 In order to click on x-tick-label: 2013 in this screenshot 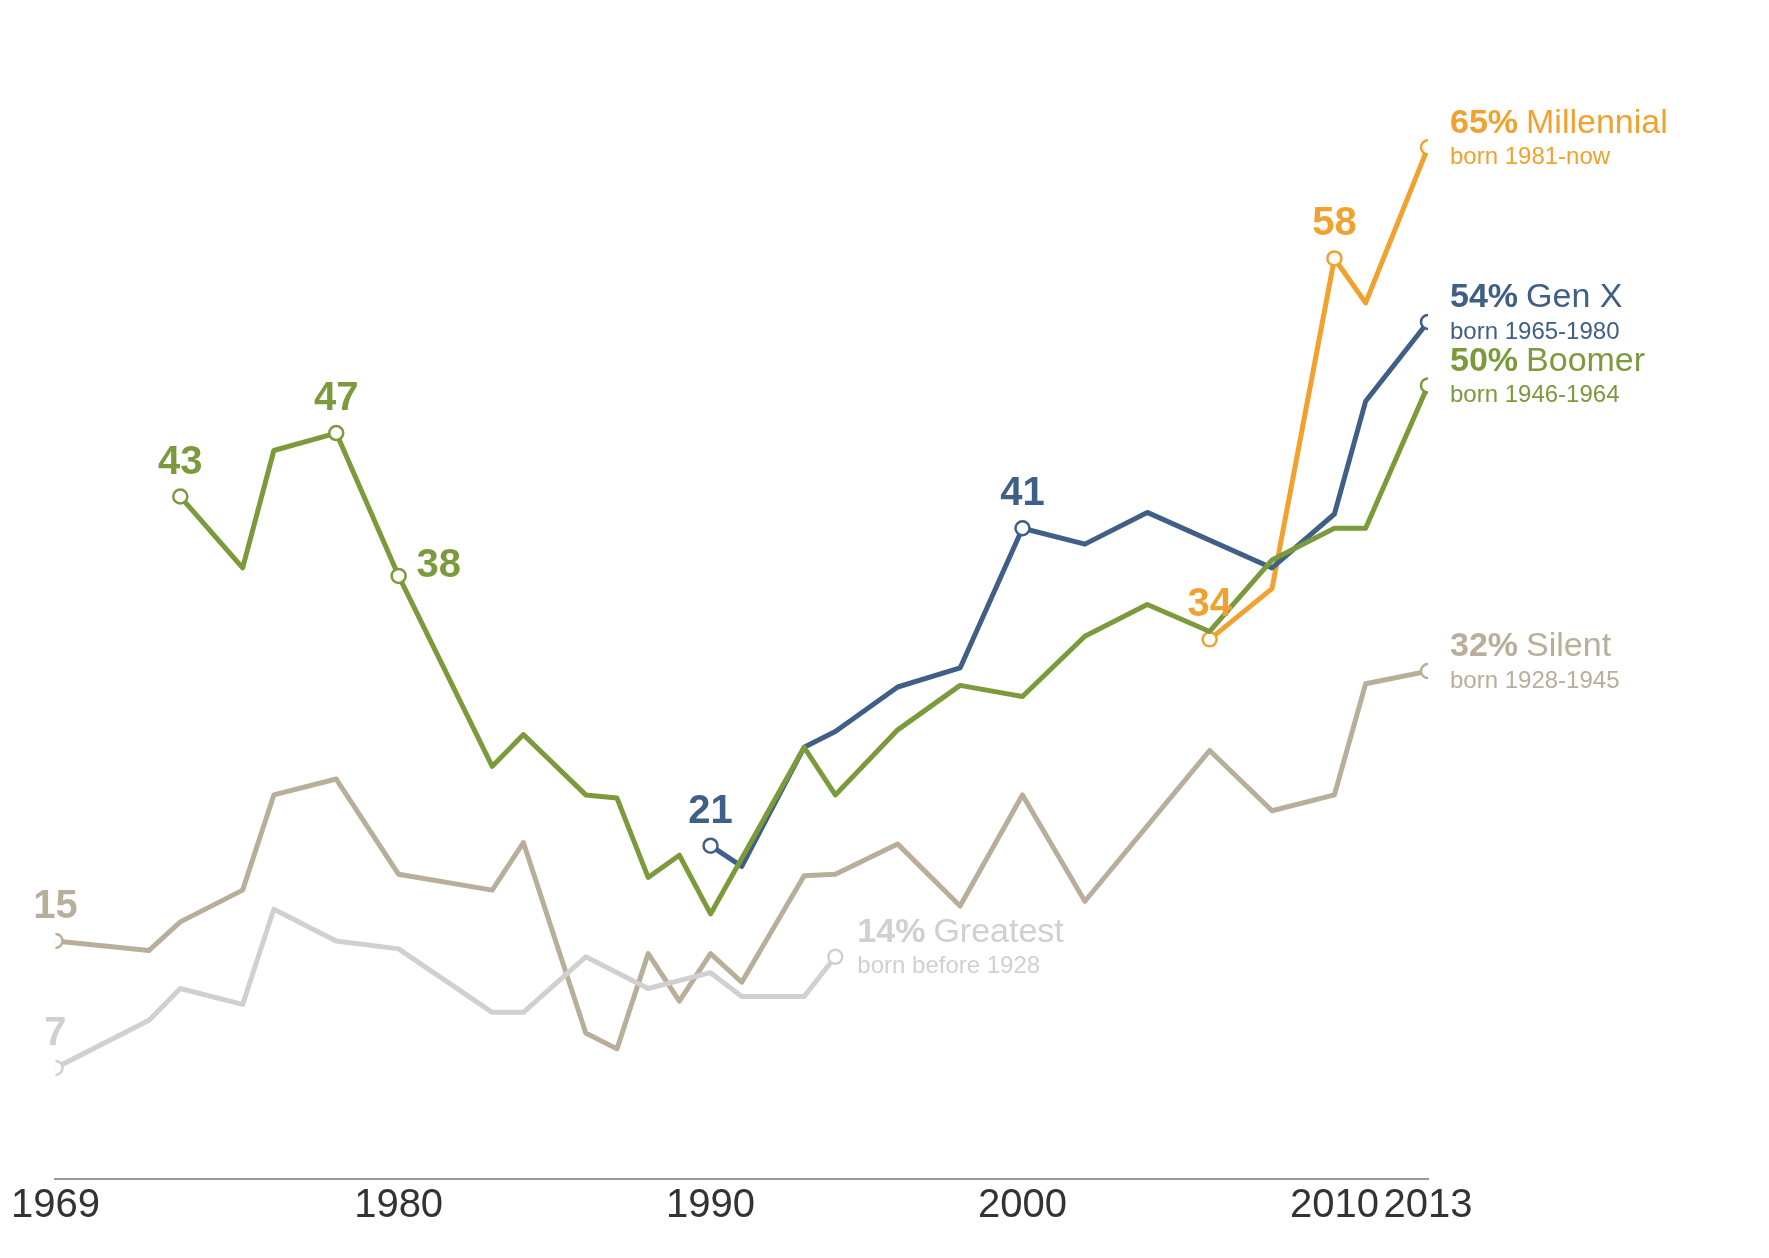, I will do `click(1428, 1203)`.